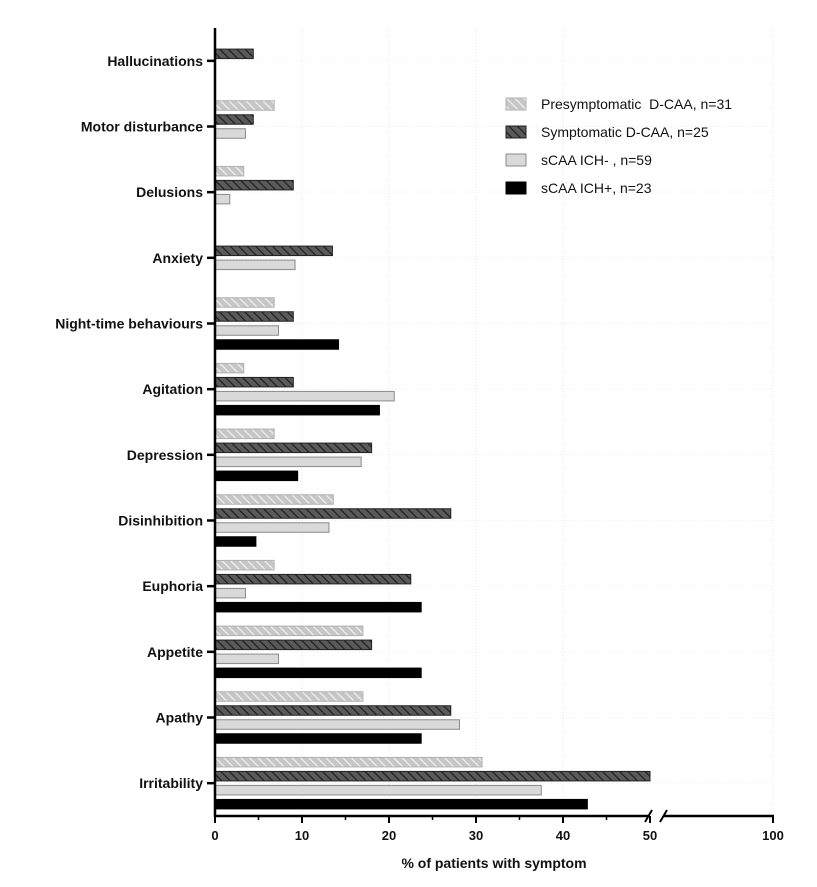  I want to click on category-label: Hallucinations, so click(155, 61).